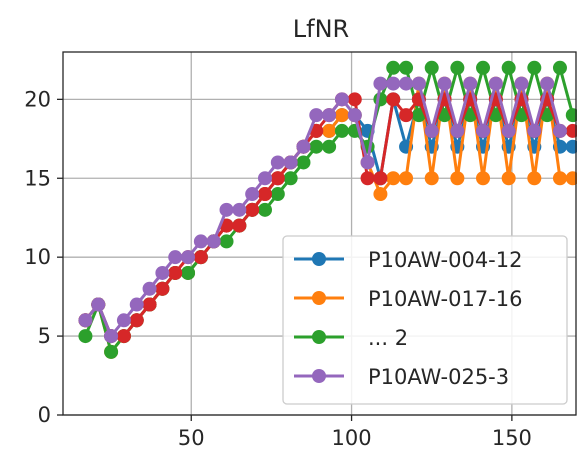 This screenshot has width=577, height=459. What do you see at coordinates (37, 178) in the screenshot?
I see `y-tick-label: 15` at bounding box center [37, 178].